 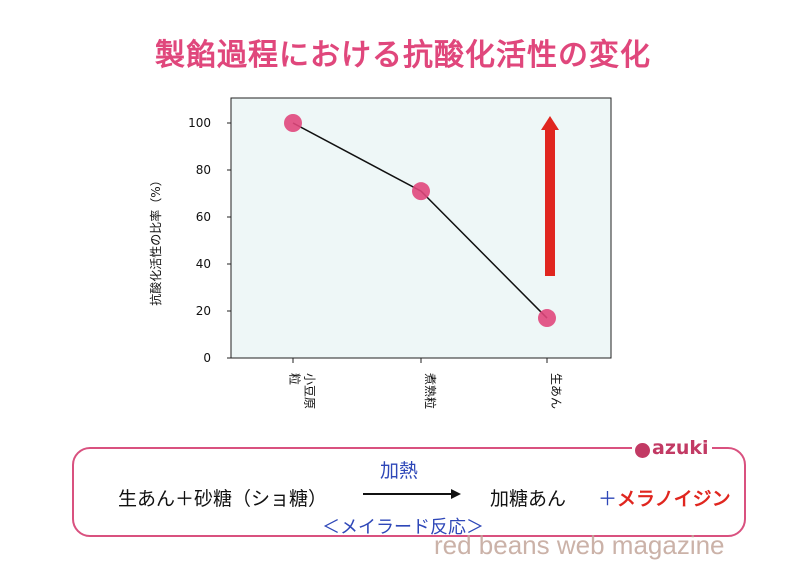 What do you see at coordinates (579, 545) in the screenshot?
I see `watermark: red beans web magazine` at bounding box center [579, 545].